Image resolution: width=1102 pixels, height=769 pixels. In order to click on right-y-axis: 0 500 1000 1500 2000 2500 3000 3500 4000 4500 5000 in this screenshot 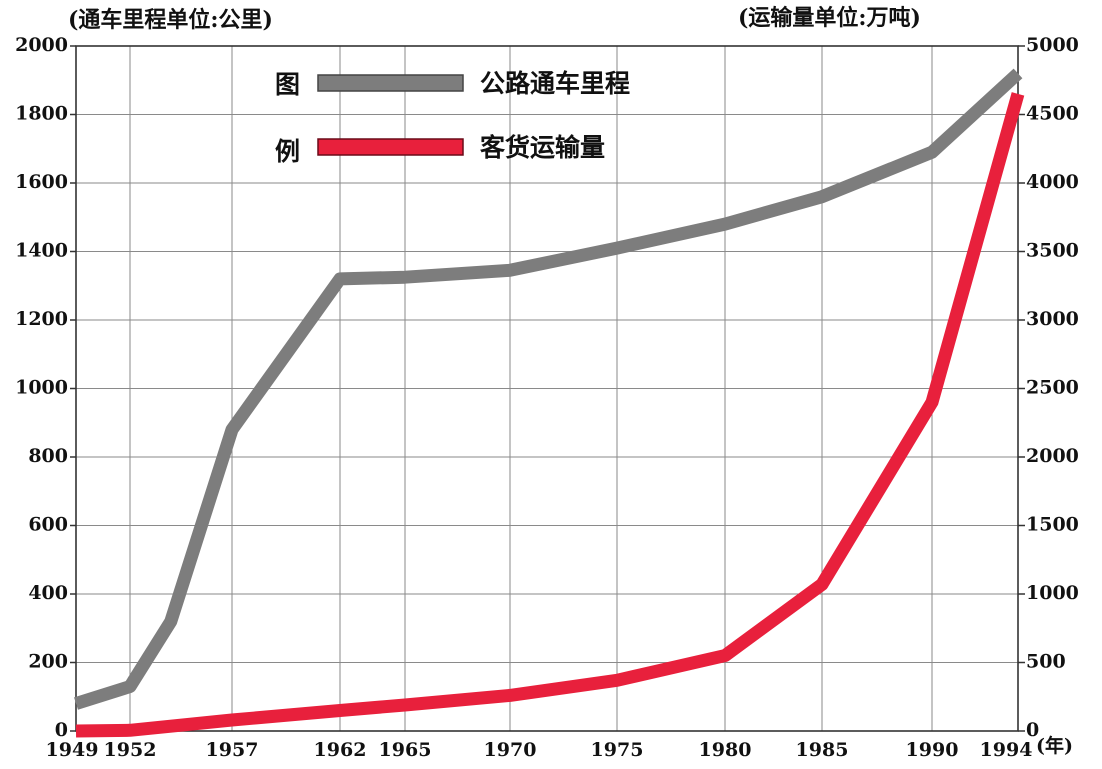, I will do `click(1048, 387)`.